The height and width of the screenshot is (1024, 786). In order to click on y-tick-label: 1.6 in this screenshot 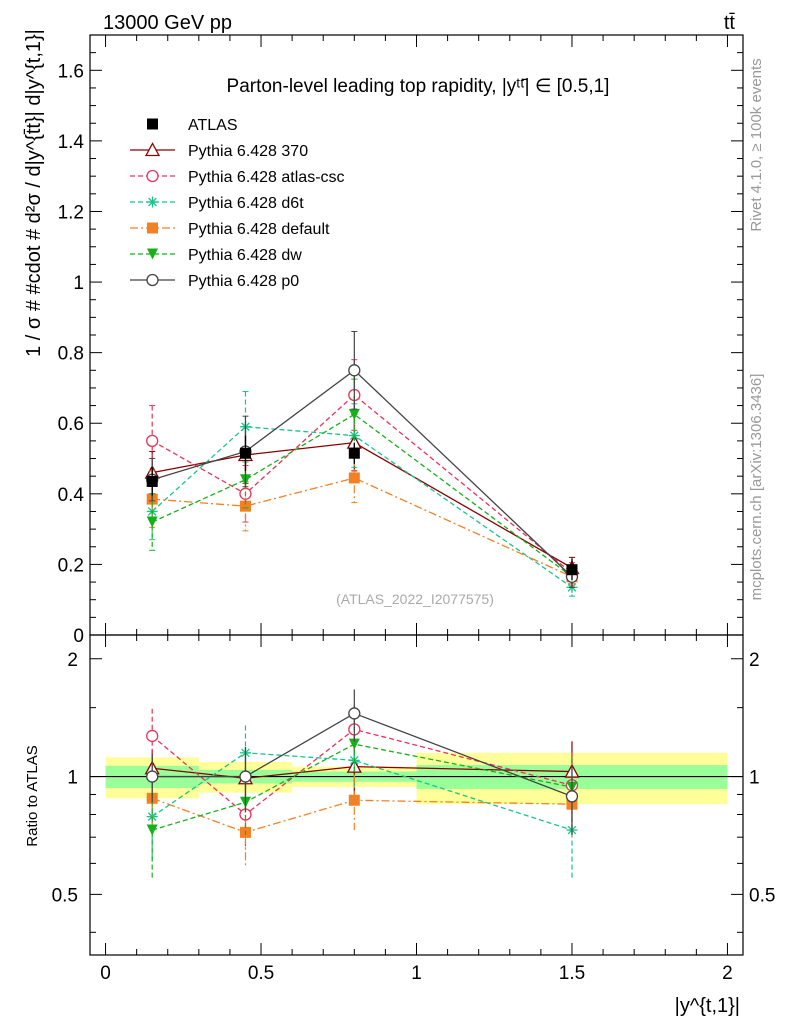, I will do `click(71, 71)`.